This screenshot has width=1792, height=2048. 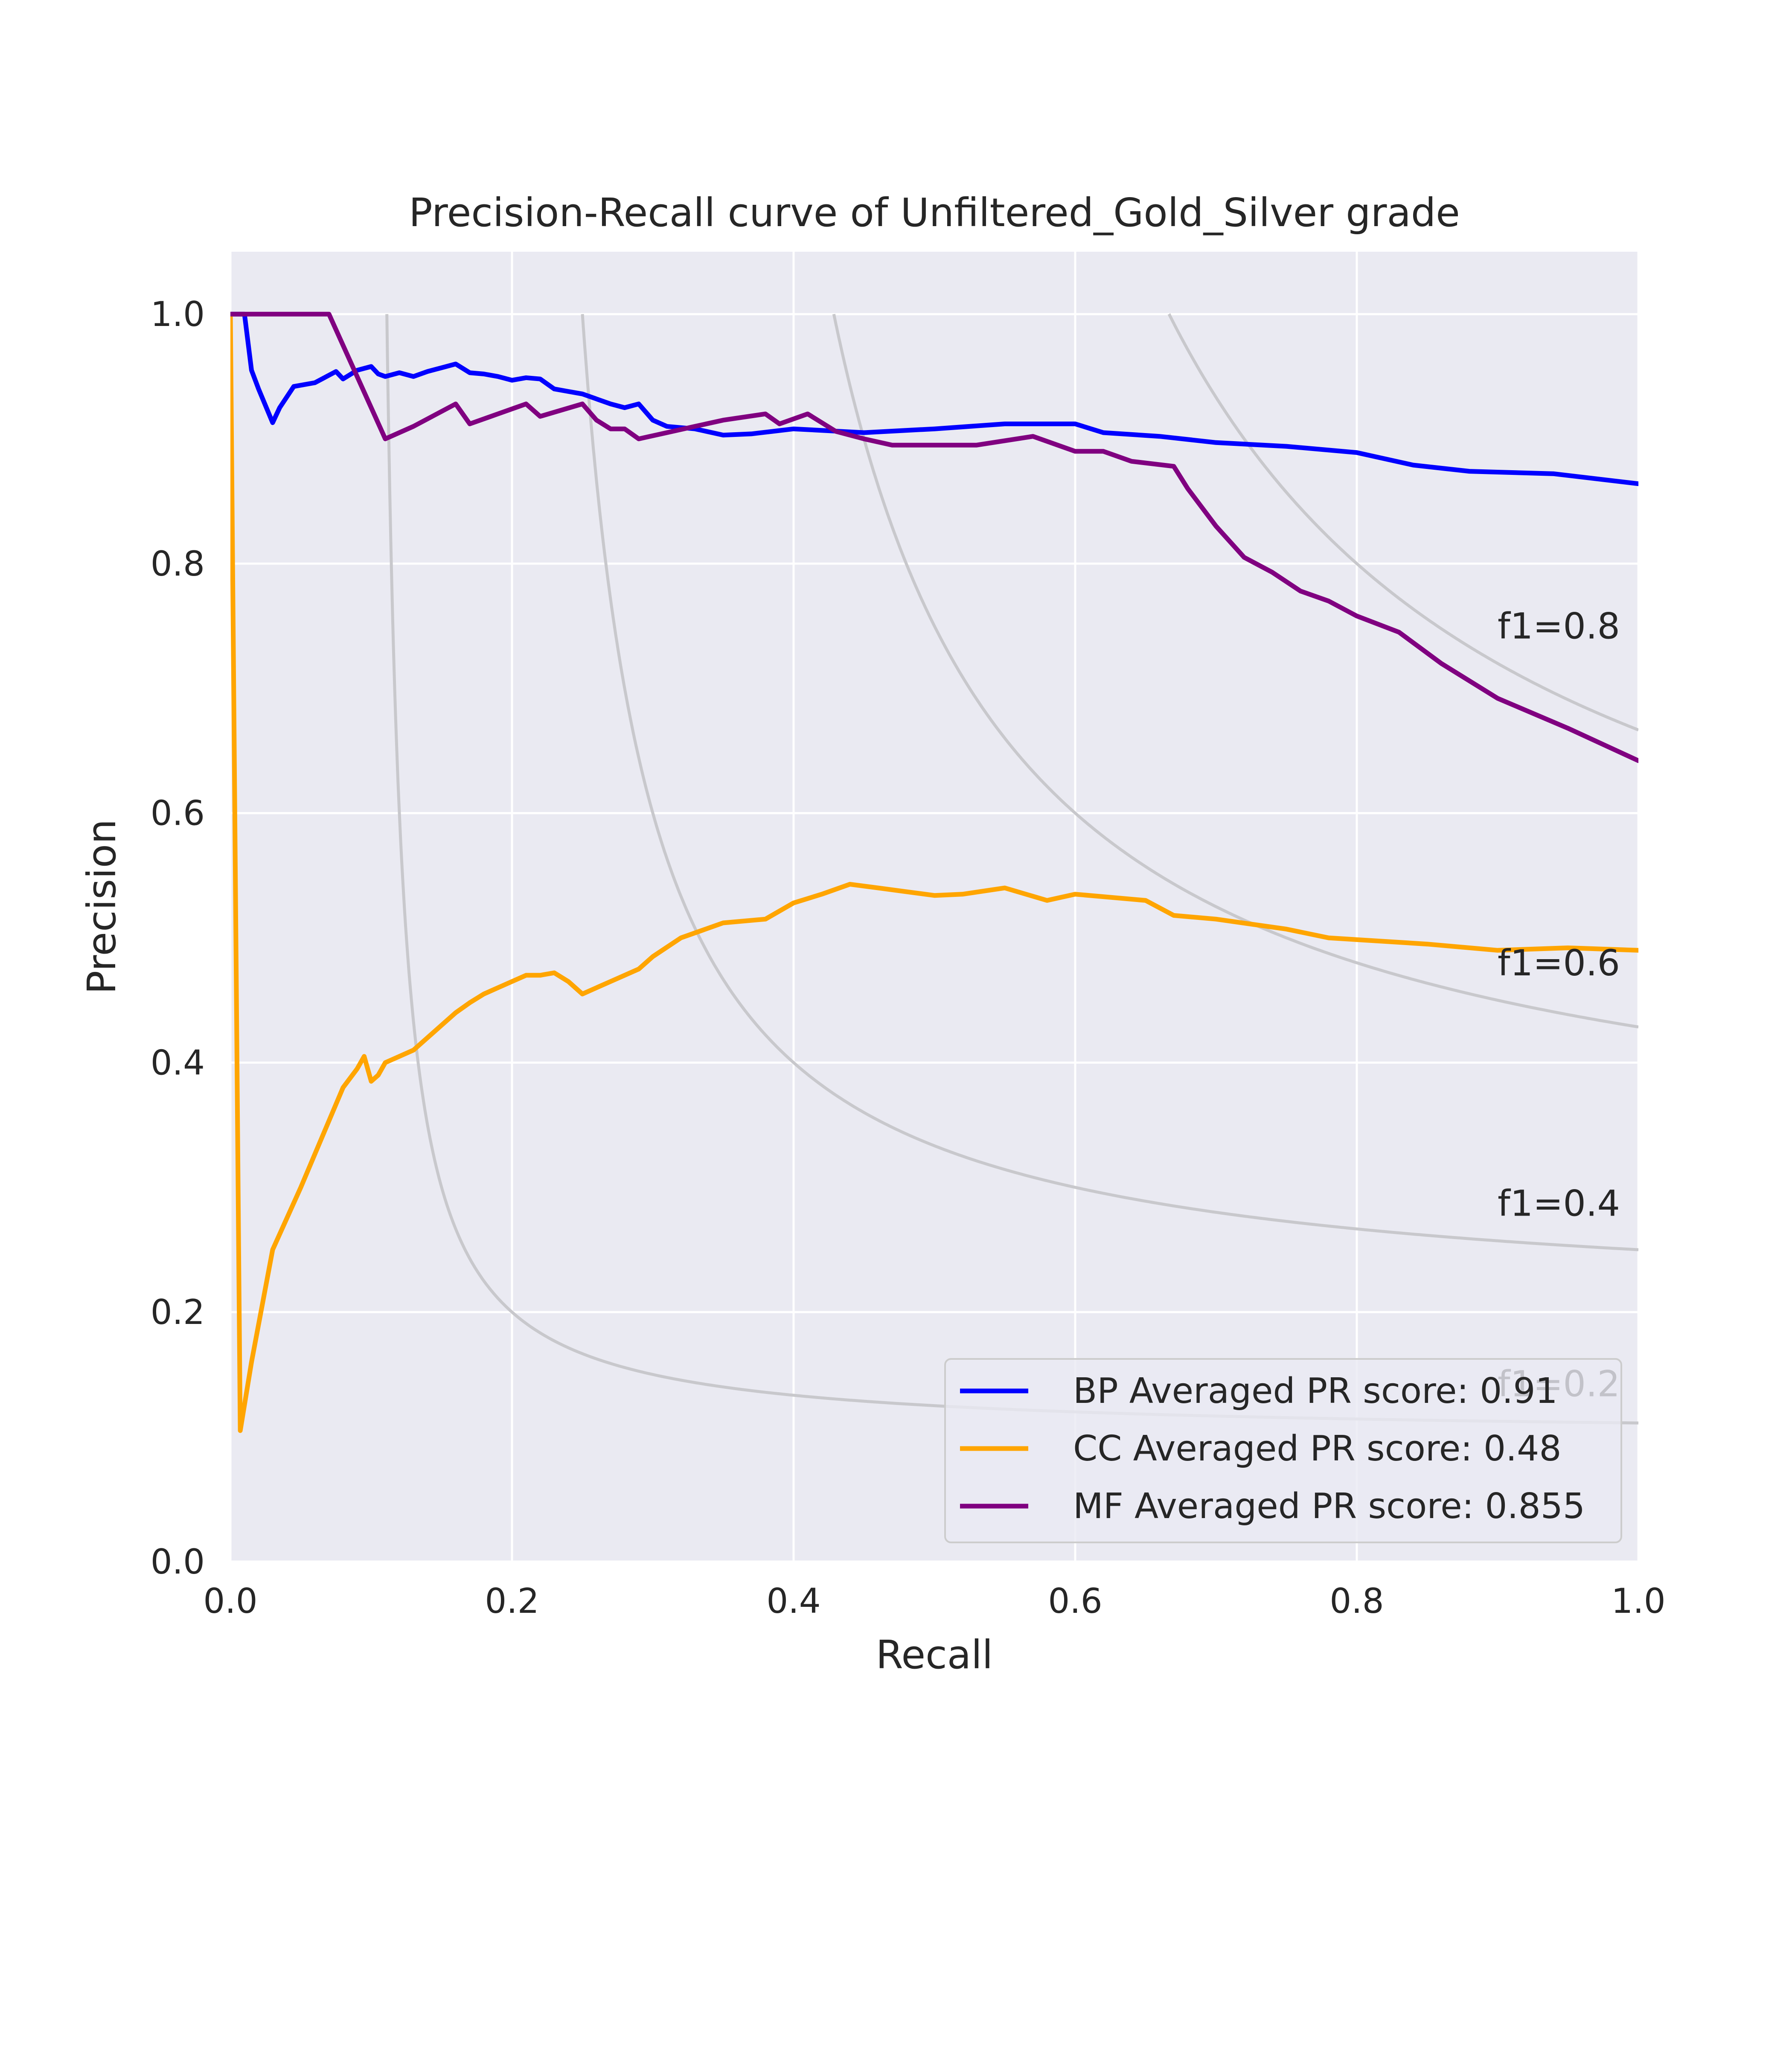 What do you see at coordinates (1075, 1601) in the screenshot?
I see `x-tick-label: 0.6` at bounding box center [1075, 1601].